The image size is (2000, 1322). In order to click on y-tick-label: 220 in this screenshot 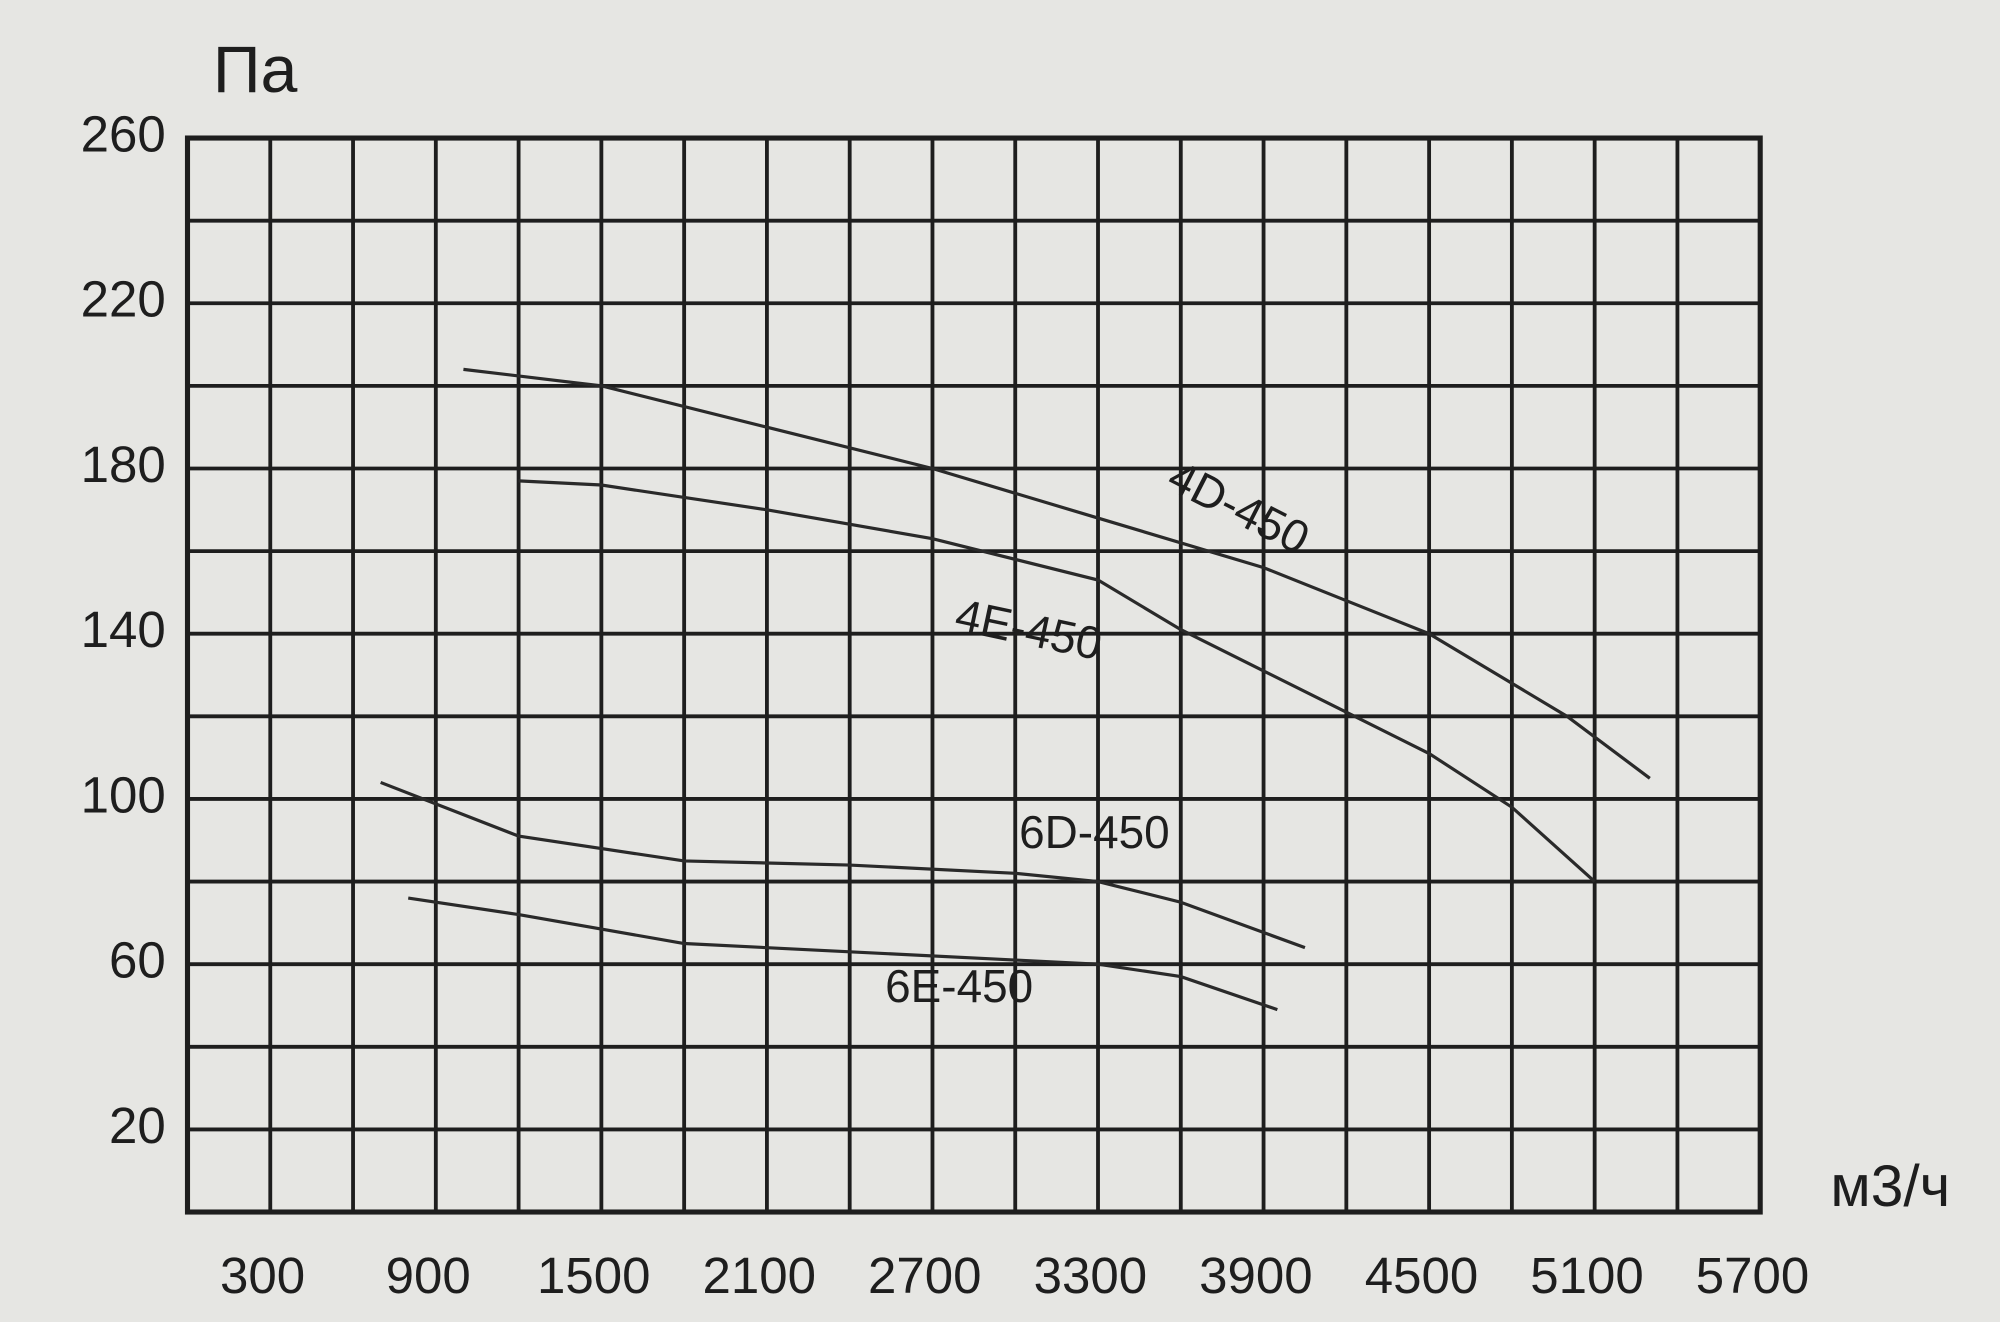, I will do `click(123, 299)`.